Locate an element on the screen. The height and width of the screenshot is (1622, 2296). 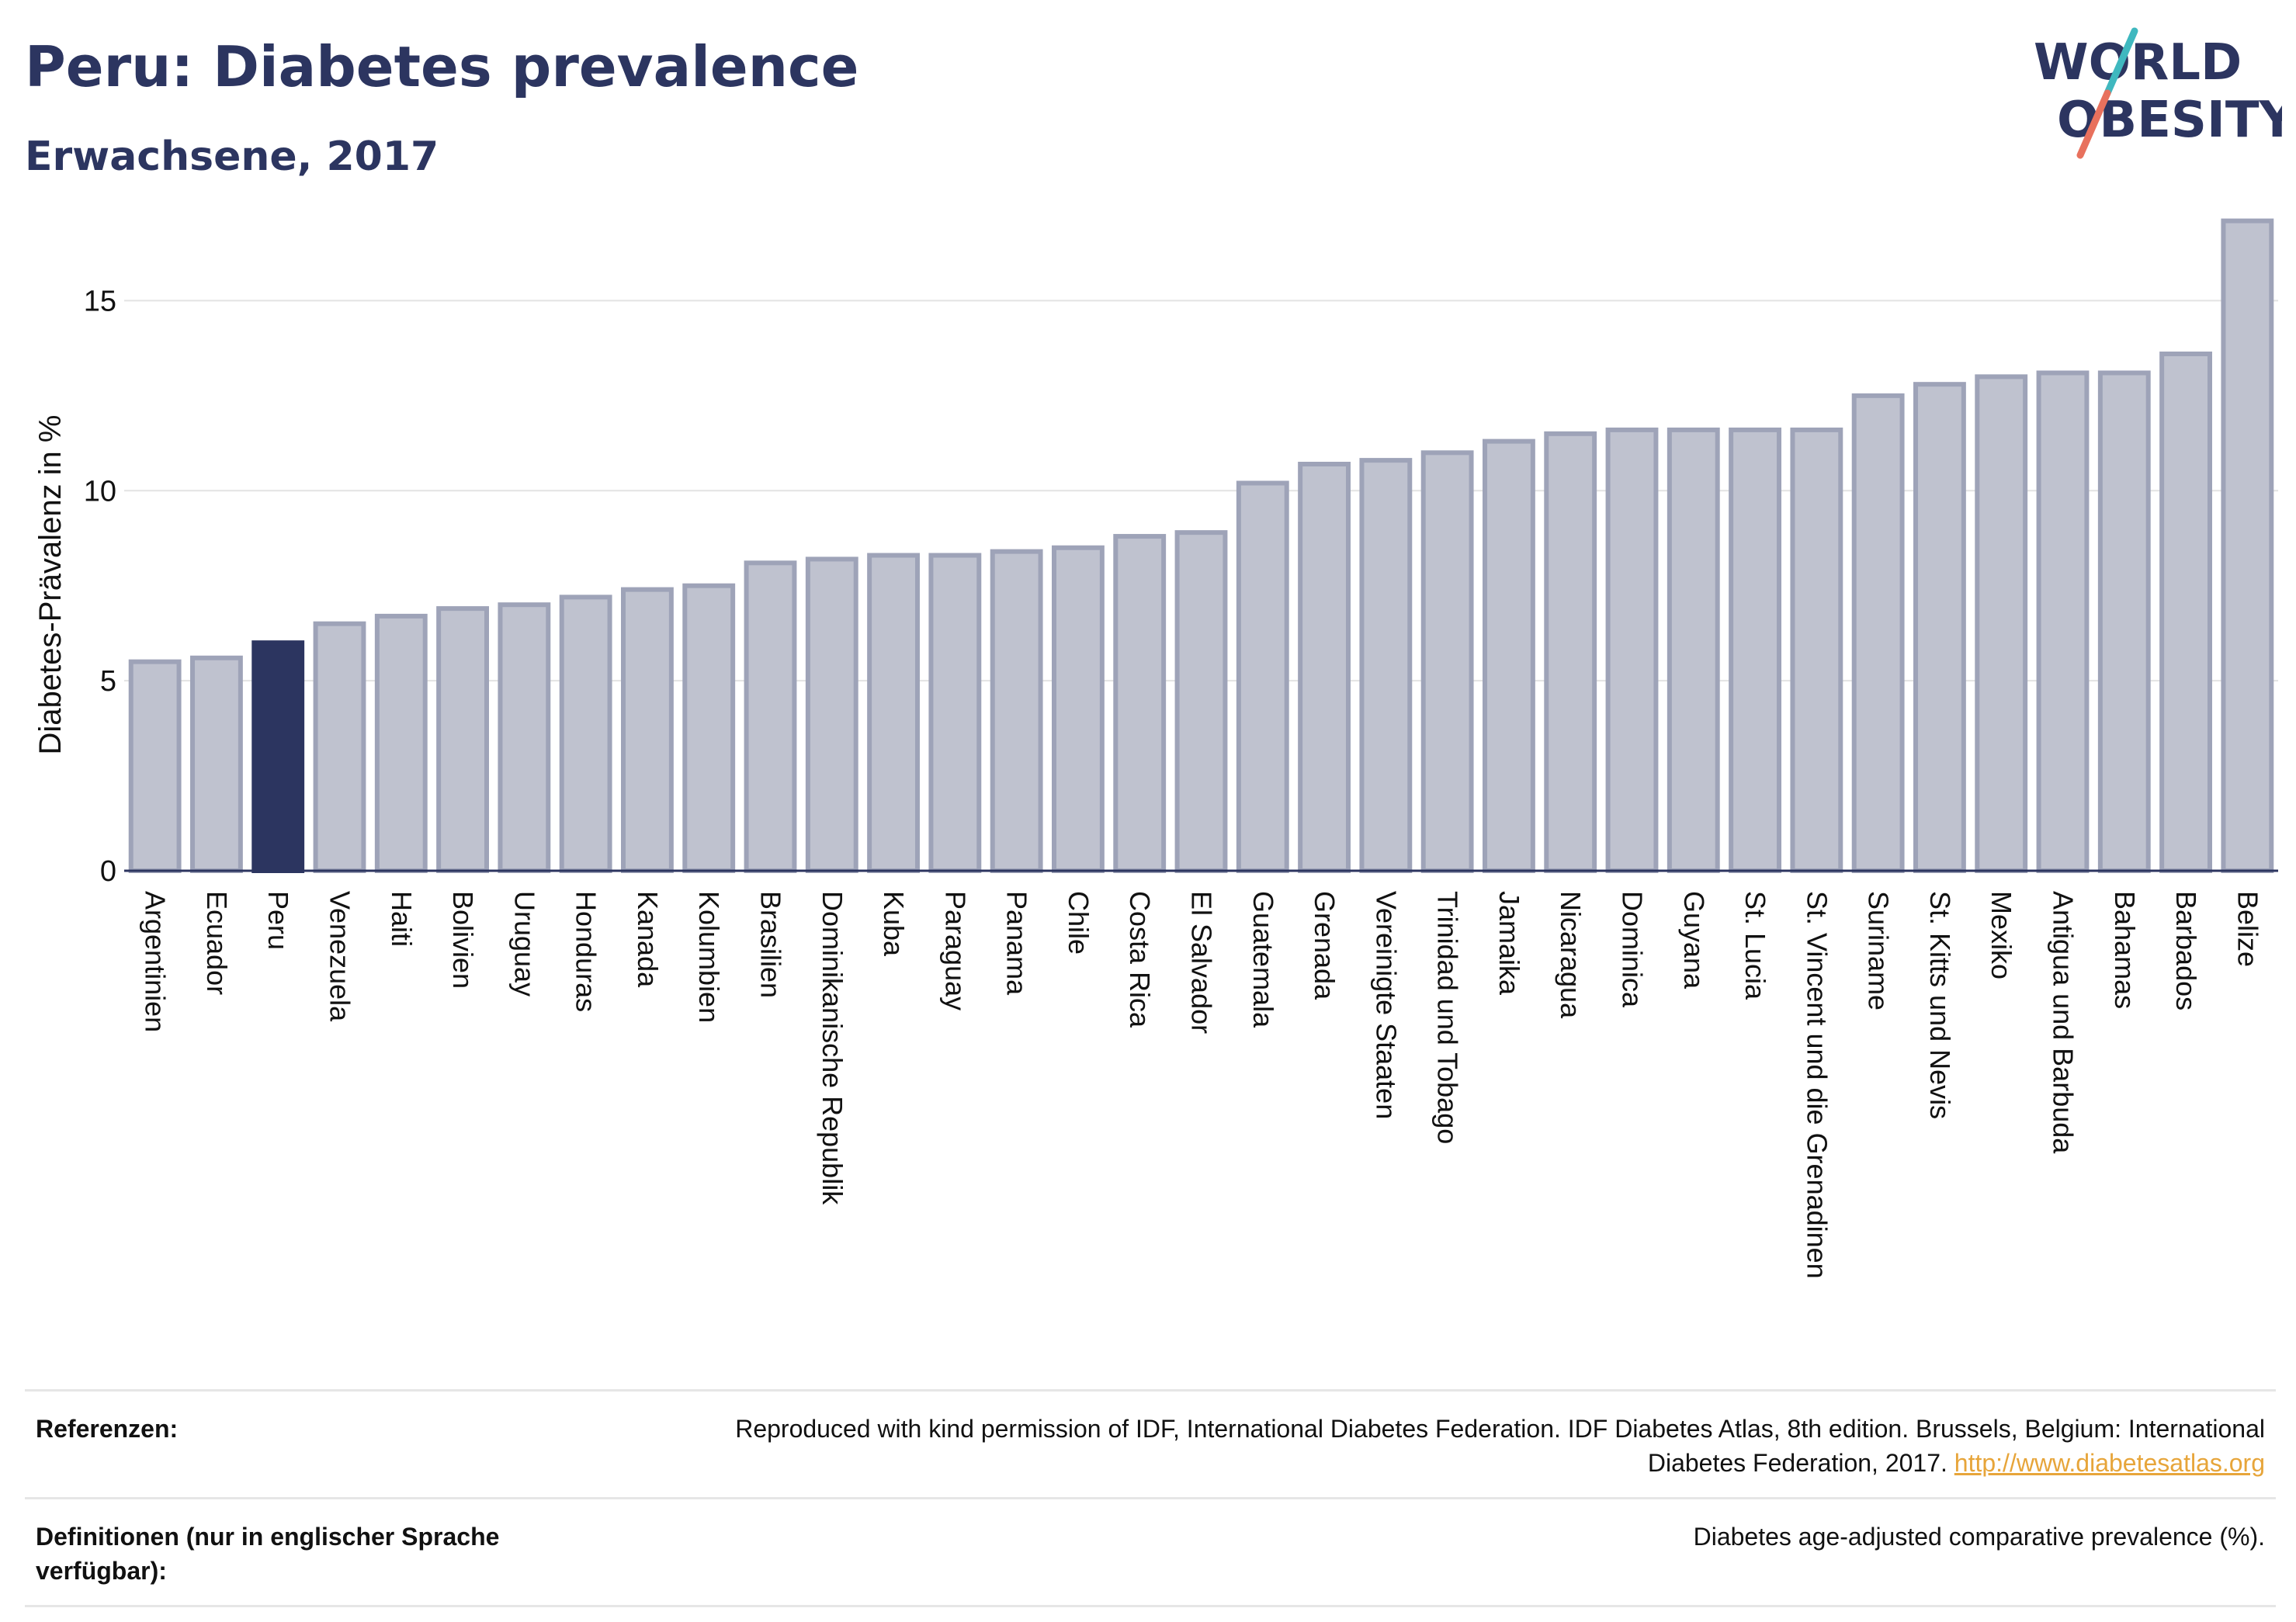
x-tick-label: Antigua und Barbuda is located at coordinates (2063, 1023).